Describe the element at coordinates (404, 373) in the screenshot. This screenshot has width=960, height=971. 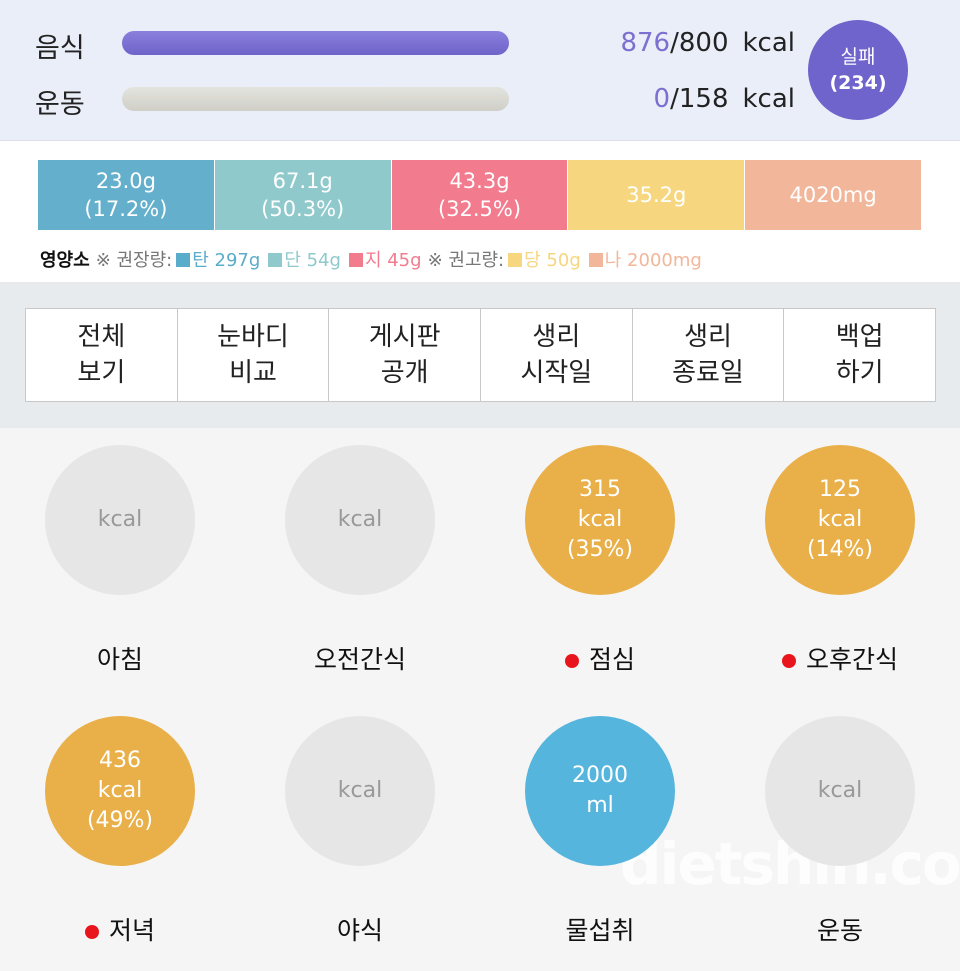
I see `button-text: 공개` at that location.